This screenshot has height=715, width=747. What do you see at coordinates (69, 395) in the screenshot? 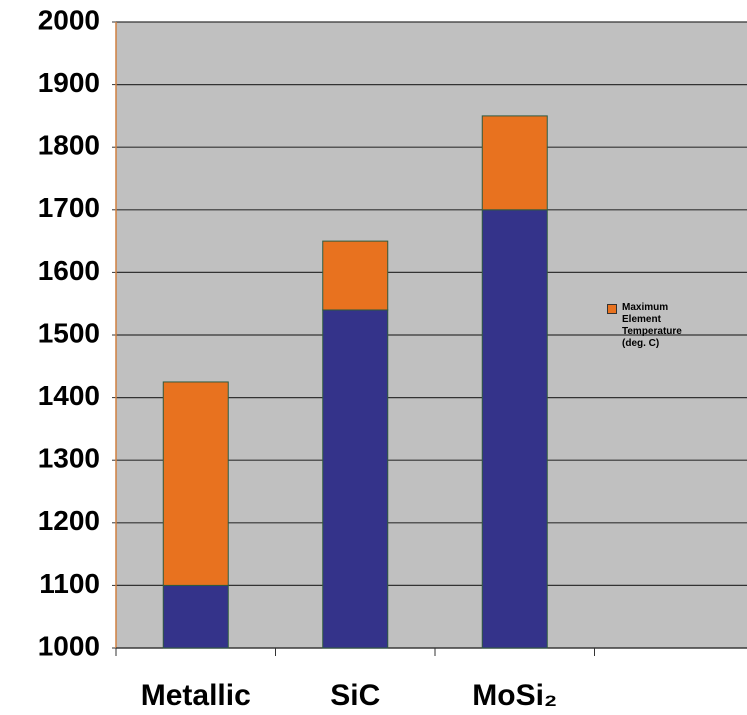
I see `y-tick-label: 1400` at bounding box center [69, 395].